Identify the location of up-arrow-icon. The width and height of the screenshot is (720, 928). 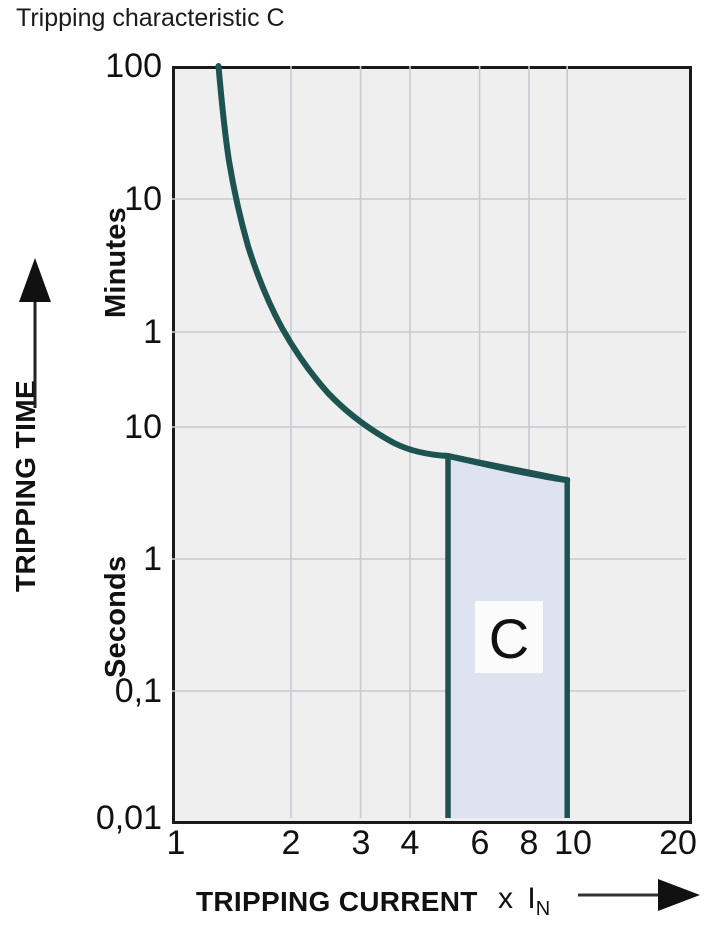
(35, 333).